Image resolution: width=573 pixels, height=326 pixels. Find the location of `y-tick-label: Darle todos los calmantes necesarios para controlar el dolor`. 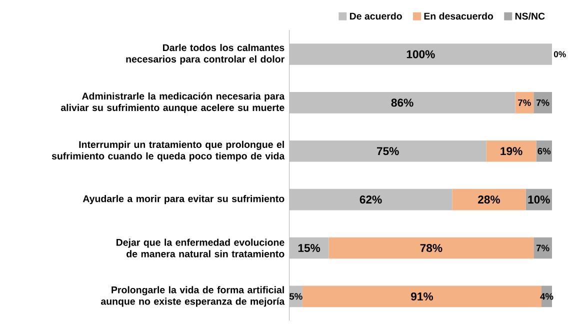

y-tick-label: Darle todos los calmantes necesarios para controlar el dolor is located at coordinates (205, 54).